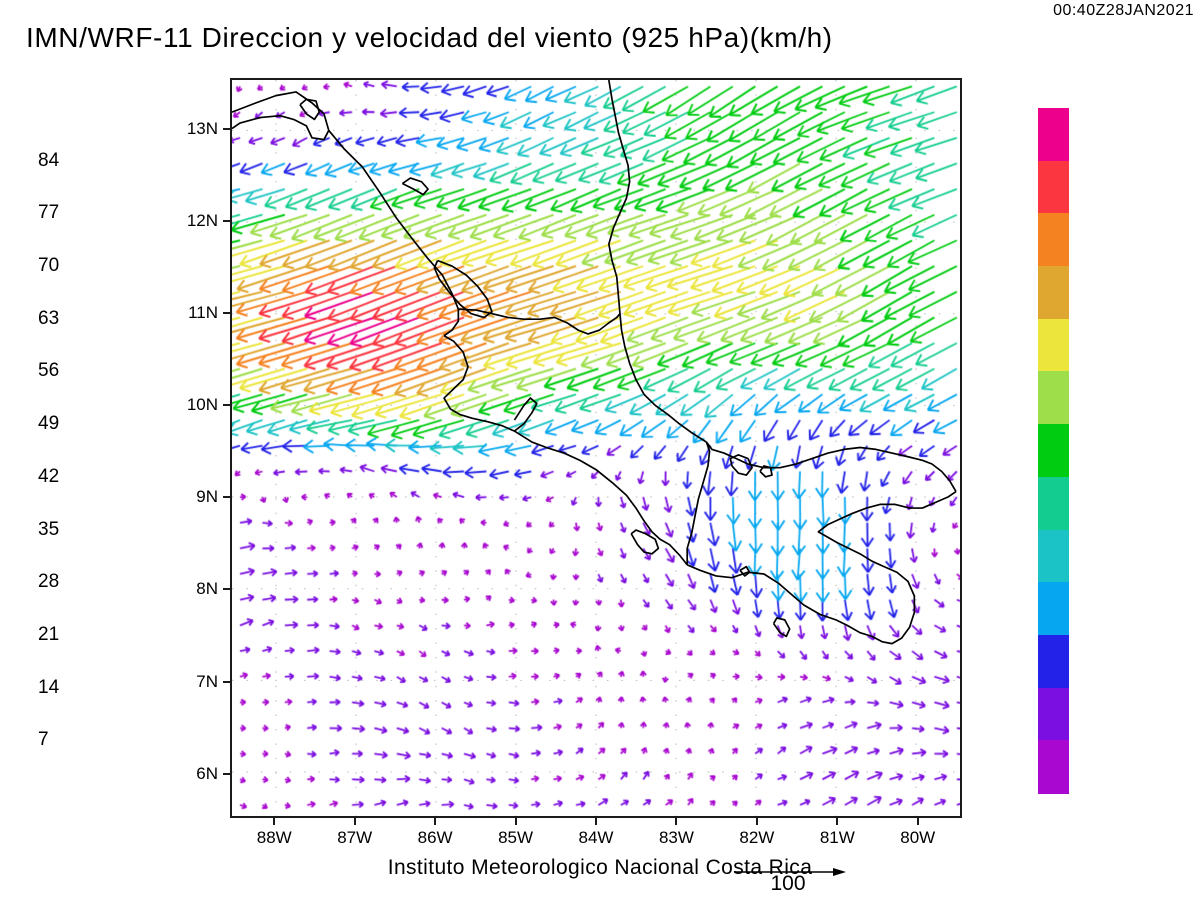  What do you see at coordinates (837, 837) in the screenshot?
I see `x-axis-tick-label: 81W` at bounding box center [837, 837].